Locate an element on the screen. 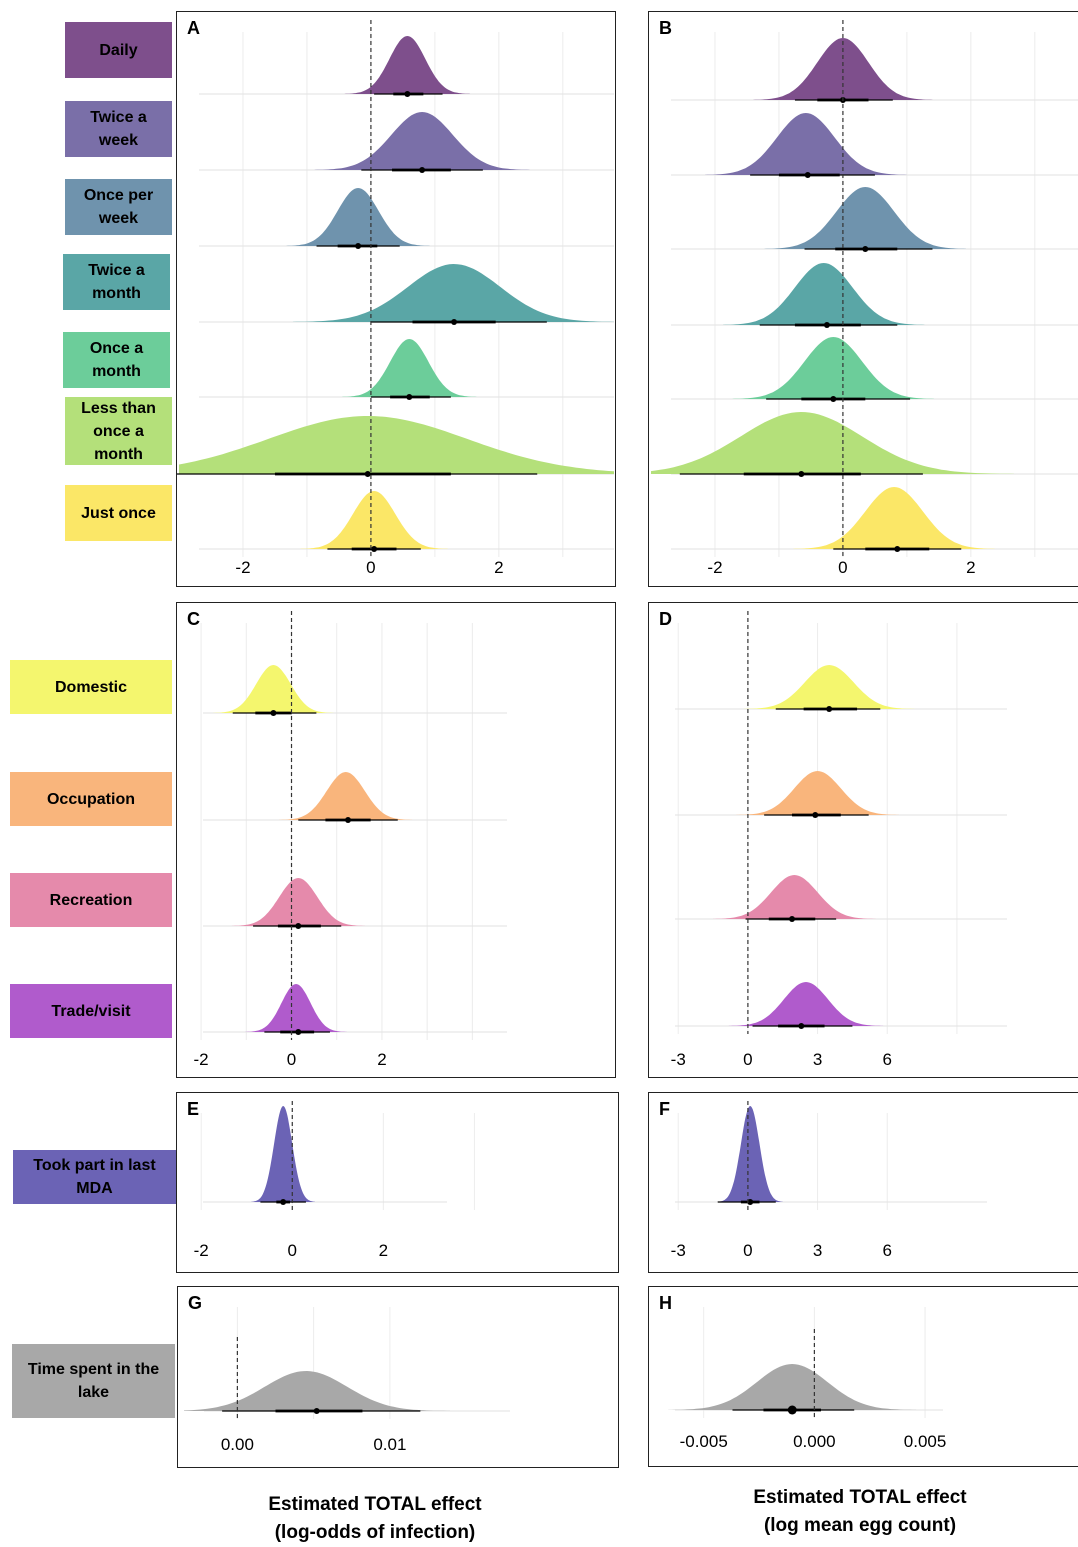 The width and height of the screenshot is (1078, 1547). category-label-occupation: Occupation is located at coordinates (91, 799).